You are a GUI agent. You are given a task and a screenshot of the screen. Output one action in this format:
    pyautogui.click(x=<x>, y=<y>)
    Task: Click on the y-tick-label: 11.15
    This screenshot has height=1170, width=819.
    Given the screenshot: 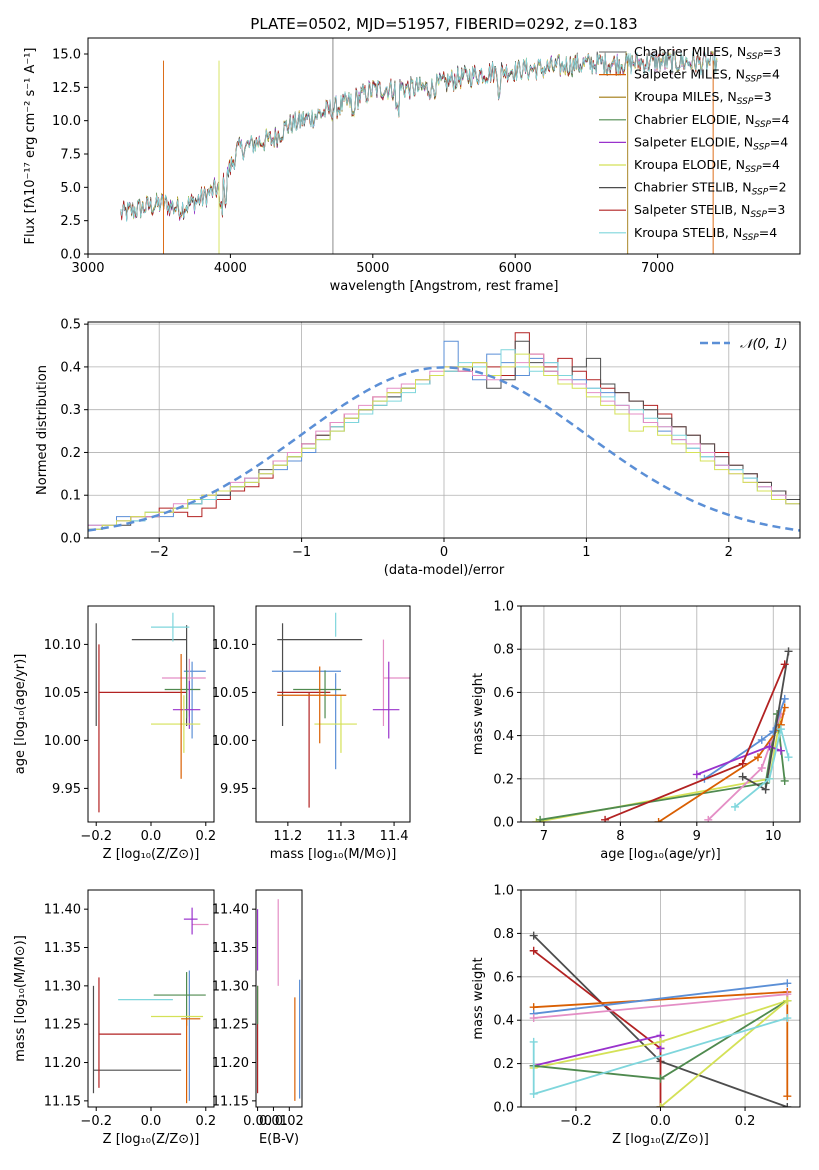 What is the action you would take?
    pyautogui.click(x=62, y=1101)
    